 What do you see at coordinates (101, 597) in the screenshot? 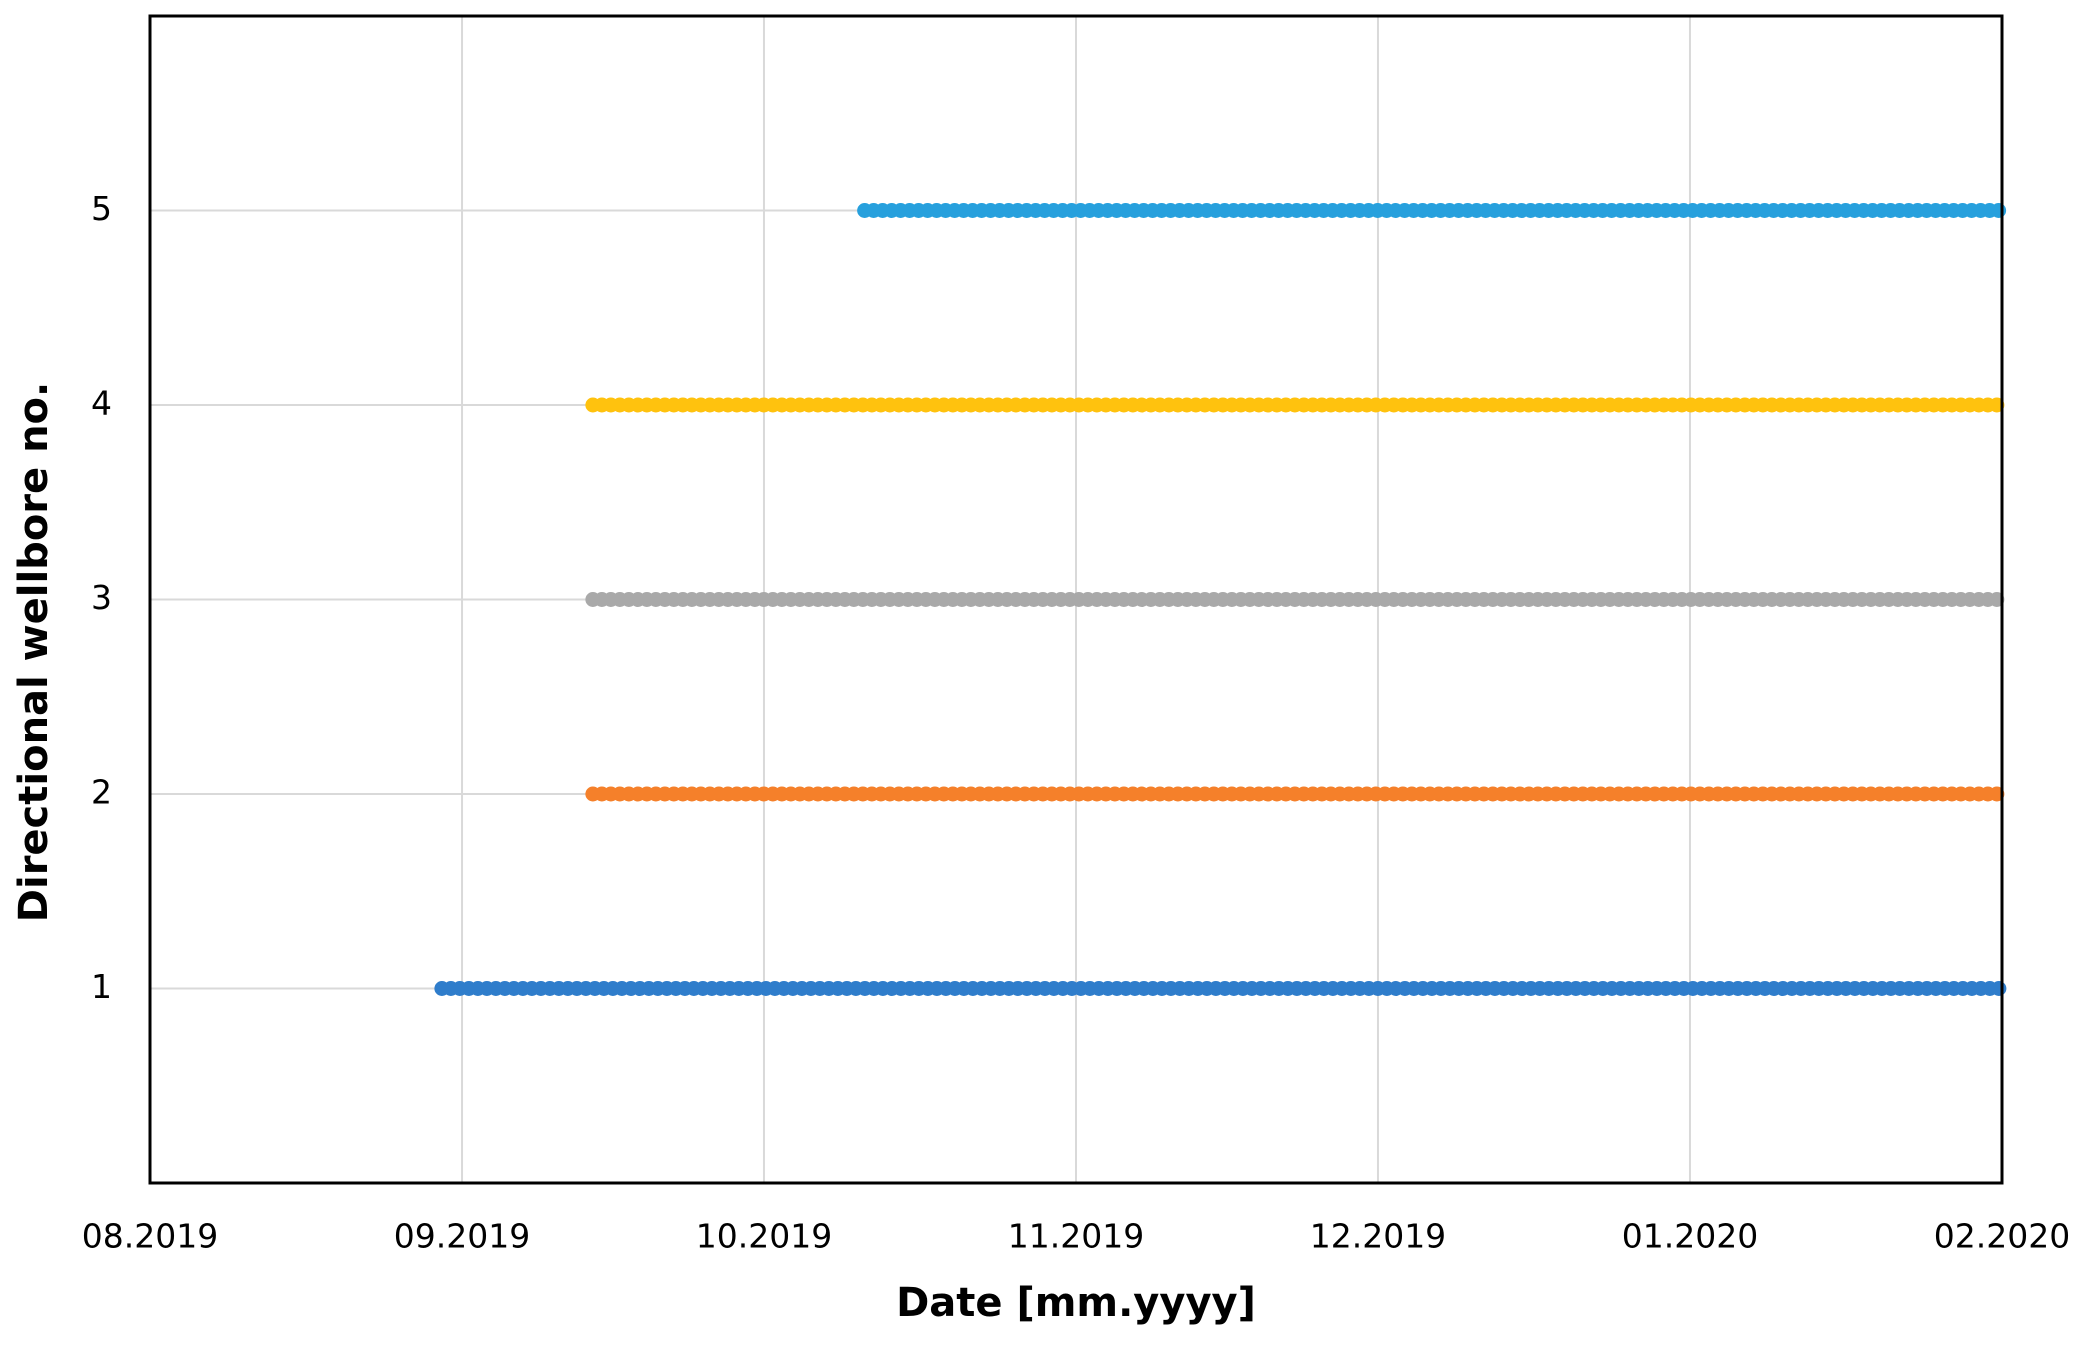
I see `y-tick-label: 3` at bounding box center [101, 597].